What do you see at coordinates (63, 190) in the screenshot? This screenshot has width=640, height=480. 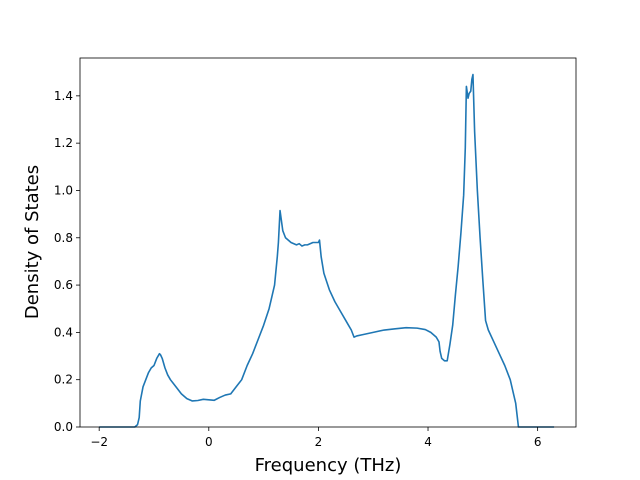 I see `y-tick-label: 1.0` at bounding box center [63, 190].